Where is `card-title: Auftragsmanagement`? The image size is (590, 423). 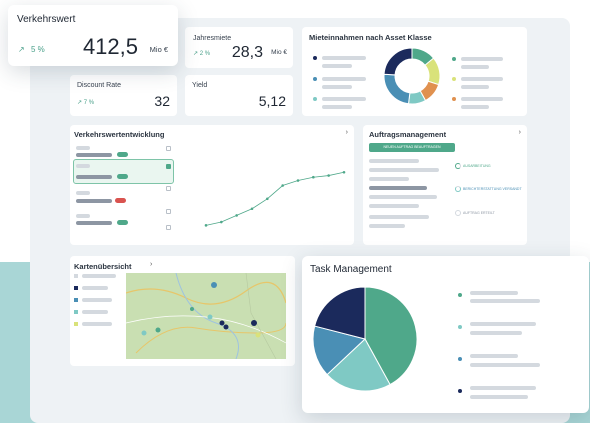 card-title: Auftragsmanagement is located at coordinates (408, 134).